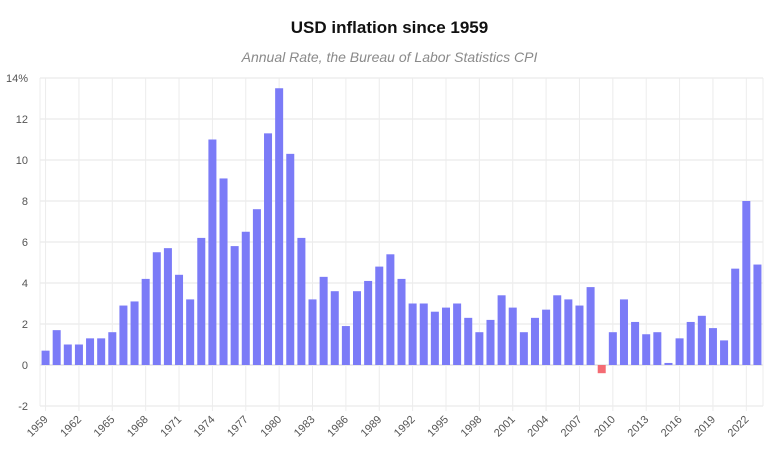  What do you see at coordinates (468, 341) in the screenshot?
I see `bar-1997` at bounding box center [468, 341].